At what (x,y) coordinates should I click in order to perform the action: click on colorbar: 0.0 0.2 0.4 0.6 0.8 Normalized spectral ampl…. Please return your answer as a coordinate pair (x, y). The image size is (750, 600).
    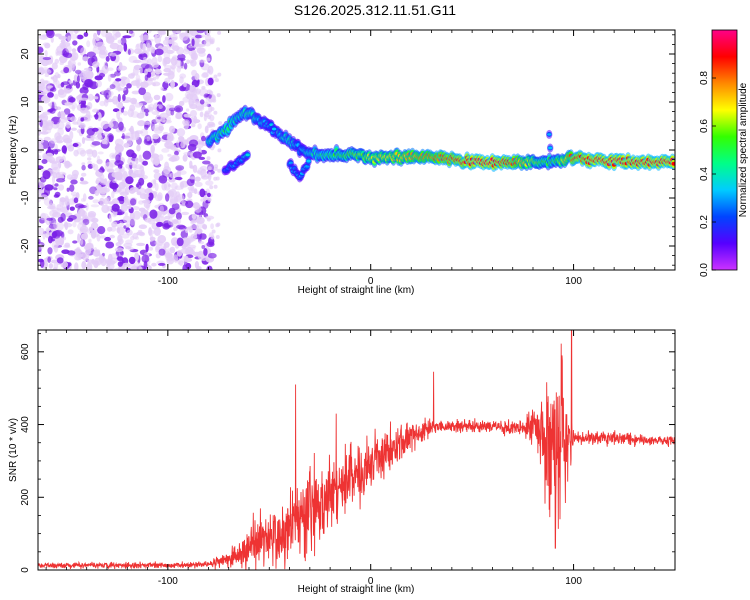
    Looking at the image, I should click on (724, 153).